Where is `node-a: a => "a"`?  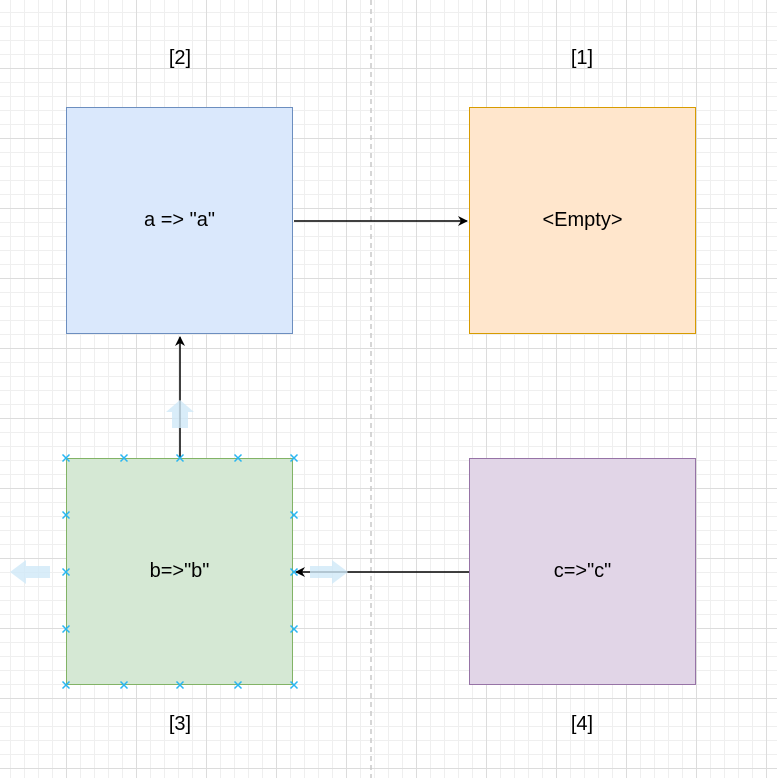
node-a: a => "a" is located at coordinates (179, 220).